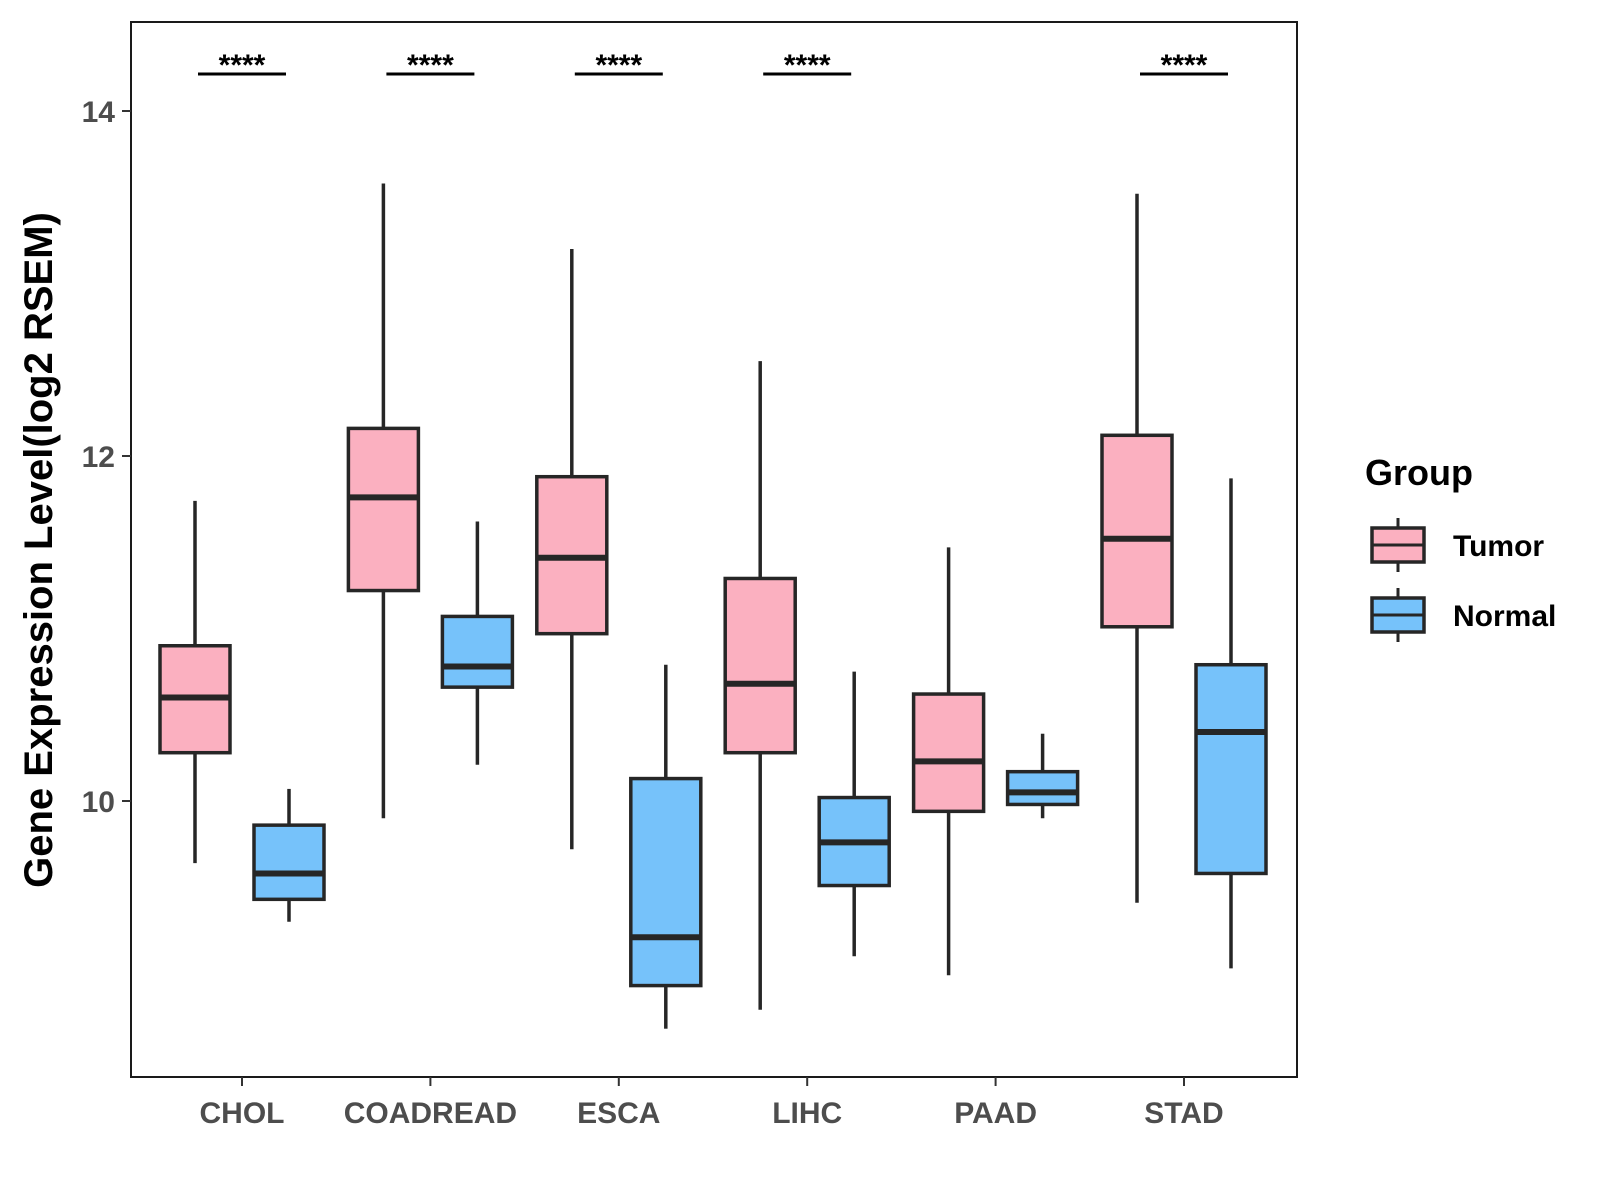  Describe the element at coordinates (713, 65) in the screenshot. I see `significance-markers: **** **** **** **** ****` at that location.